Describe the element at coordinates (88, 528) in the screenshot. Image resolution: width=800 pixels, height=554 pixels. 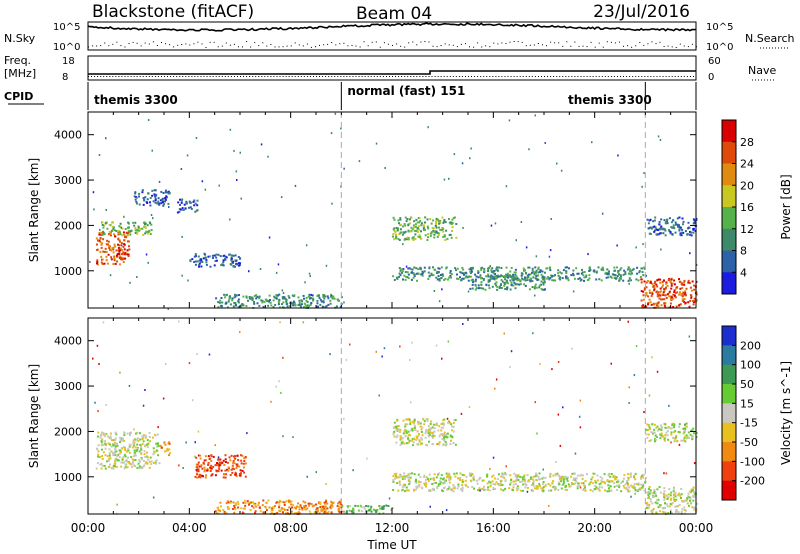
I see `x-tick-label: 00:00` at that location.